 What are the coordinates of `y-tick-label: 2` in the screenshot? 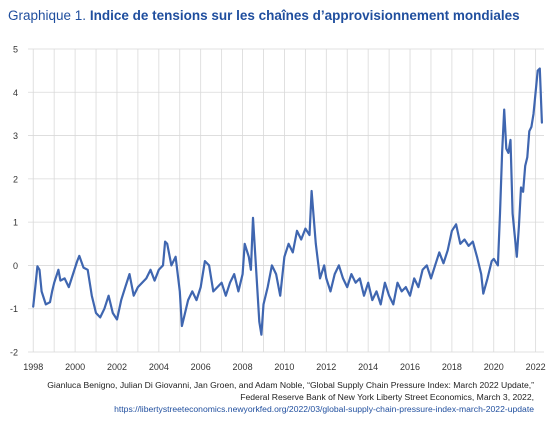 It's located at (15, 179).